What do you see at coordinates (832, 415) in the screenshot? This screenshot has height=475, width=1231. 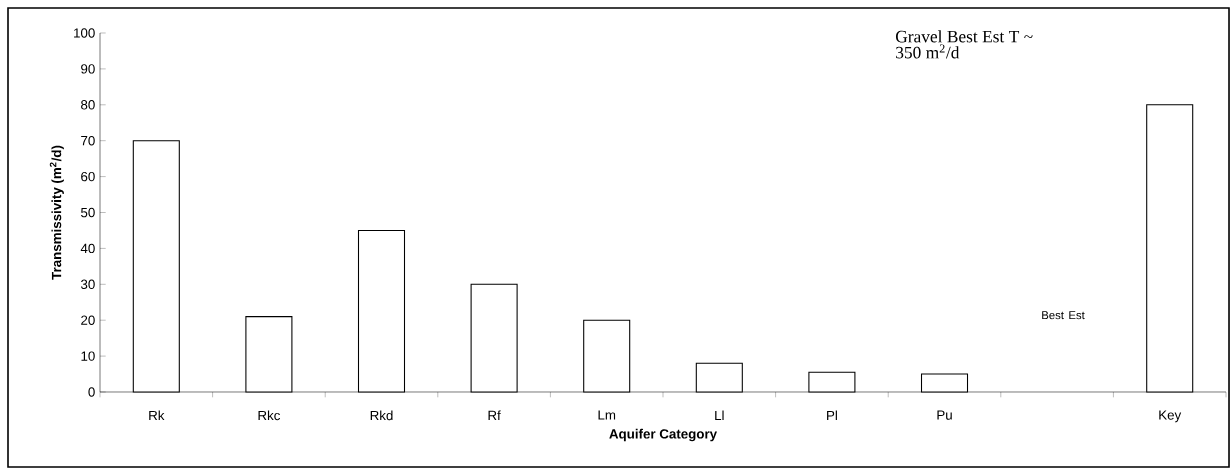 I see `x-tick-label: Pl` at bounding box center [832, 415].